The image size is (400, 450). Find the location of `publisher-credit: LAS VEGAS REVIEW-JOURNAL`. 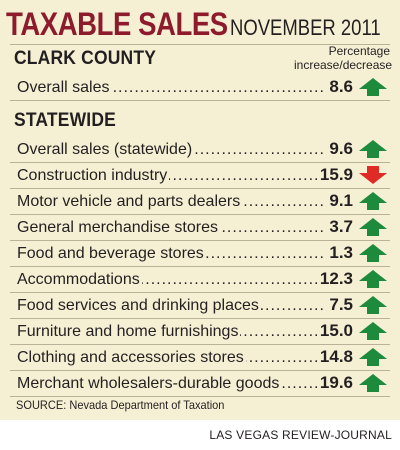

publisher-credit: LAS VEGAS REVIEW-JOURNAL is located at coordinates (300, 435).